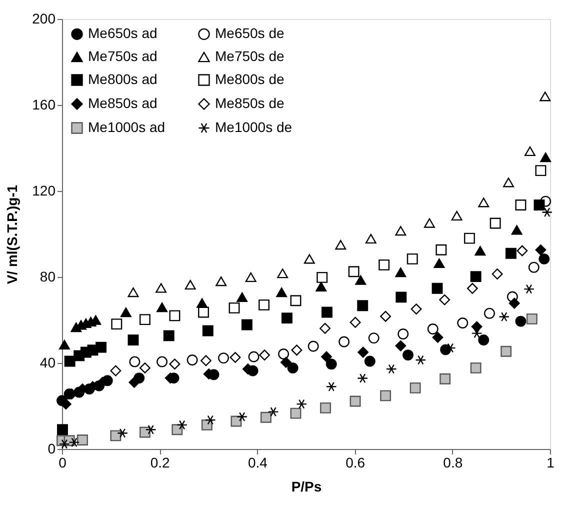 This screenshot has width=579, height=514. I want to click on legend-label: Me800s de, so click(249, 79).